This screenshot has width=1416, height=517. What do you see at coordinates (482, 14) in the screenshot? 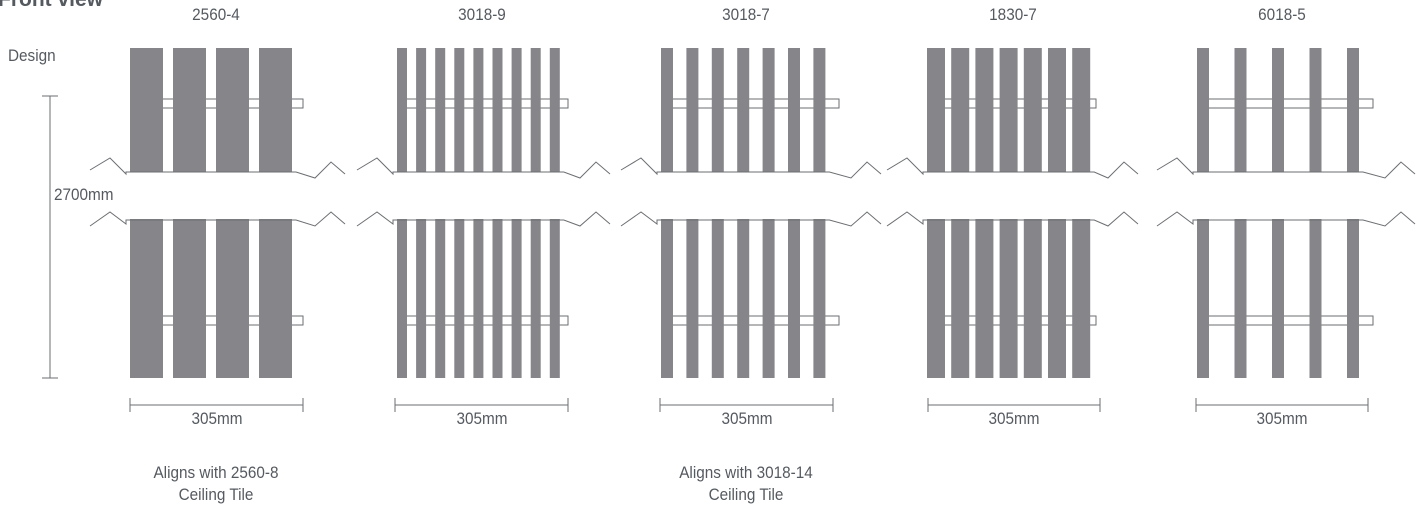
I see `design-code-label: 3018-9` at bounding box center [482, 14].